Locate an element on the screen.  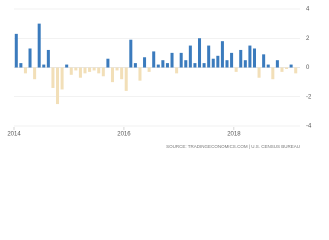
x-tick-label: 2018 is located at coordinates (234, 135).